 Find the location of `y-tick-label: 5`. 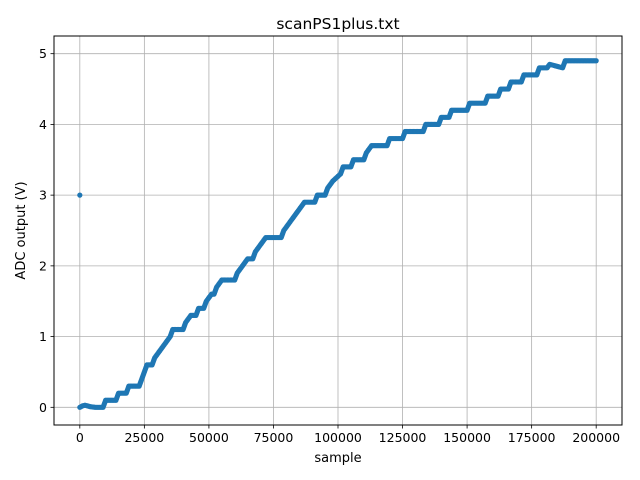

y-tick-label: 5 is located at coordinates (43, 53).